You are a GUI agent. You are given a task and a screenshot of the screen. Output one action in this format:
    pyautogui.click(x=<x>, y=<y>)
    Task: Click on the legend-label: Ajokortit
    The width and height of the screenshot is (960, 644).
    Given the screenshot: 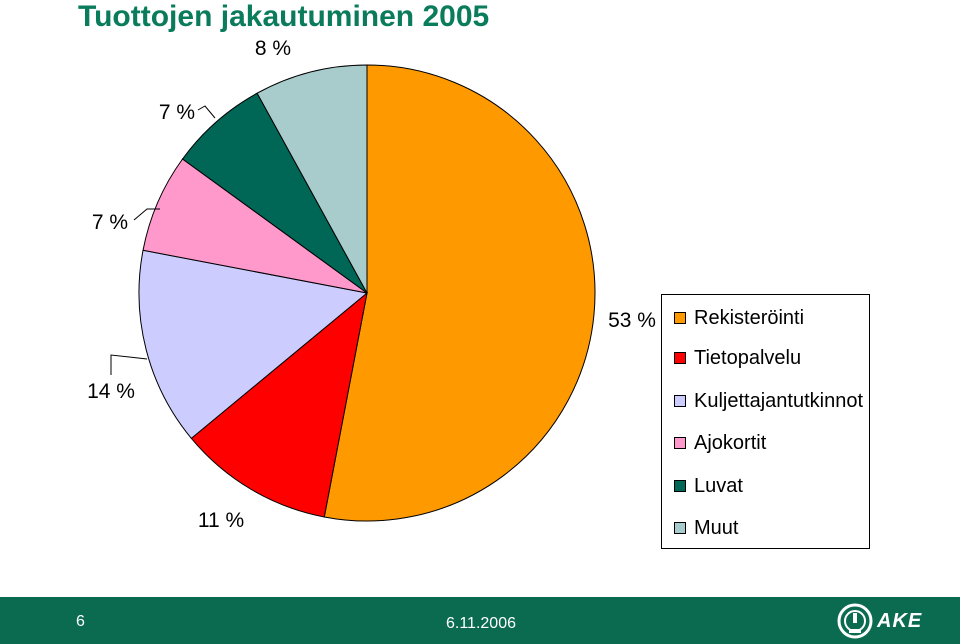 What is the action you would take?
    pyautogui.click(x=730, y=442)
    